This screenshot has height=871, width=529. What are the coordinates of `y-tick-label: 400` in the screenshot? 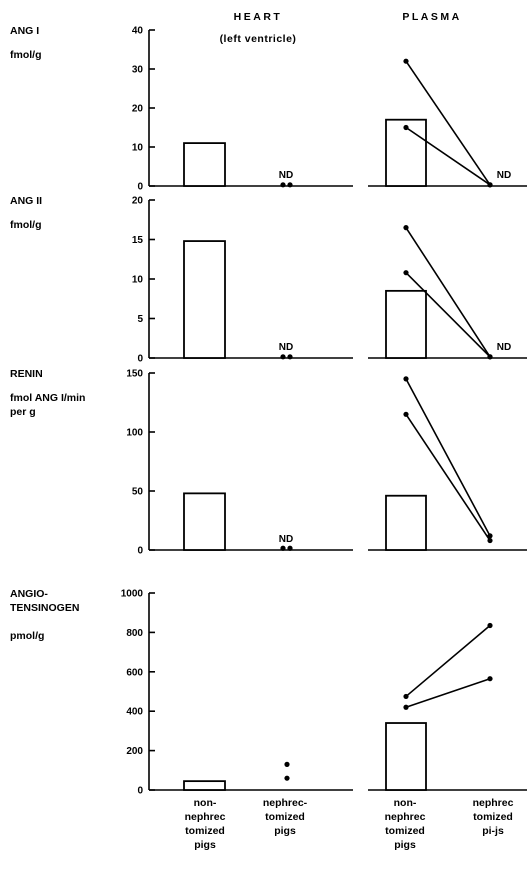 It's located at (134, 712).